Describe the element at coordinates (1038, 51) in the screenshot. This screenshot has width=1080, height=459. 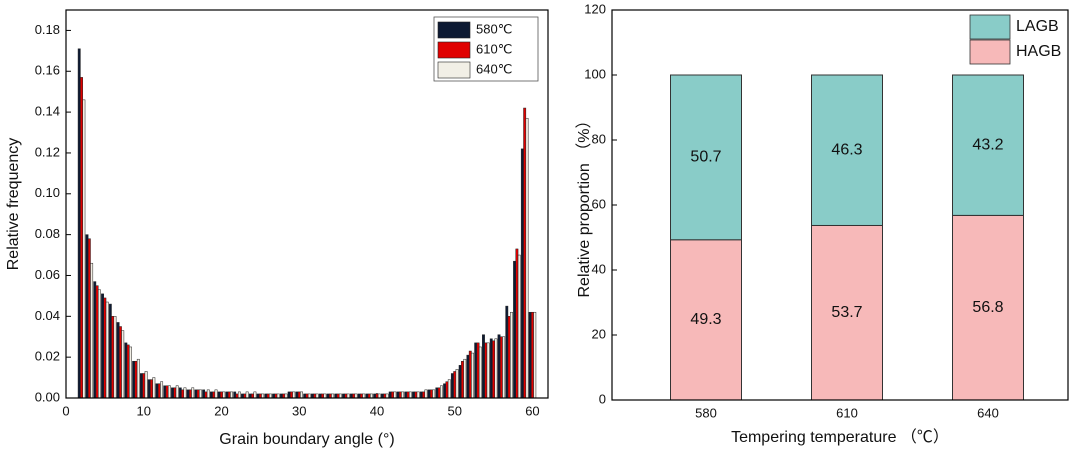
I see `legend-label: HAGB` at that location.